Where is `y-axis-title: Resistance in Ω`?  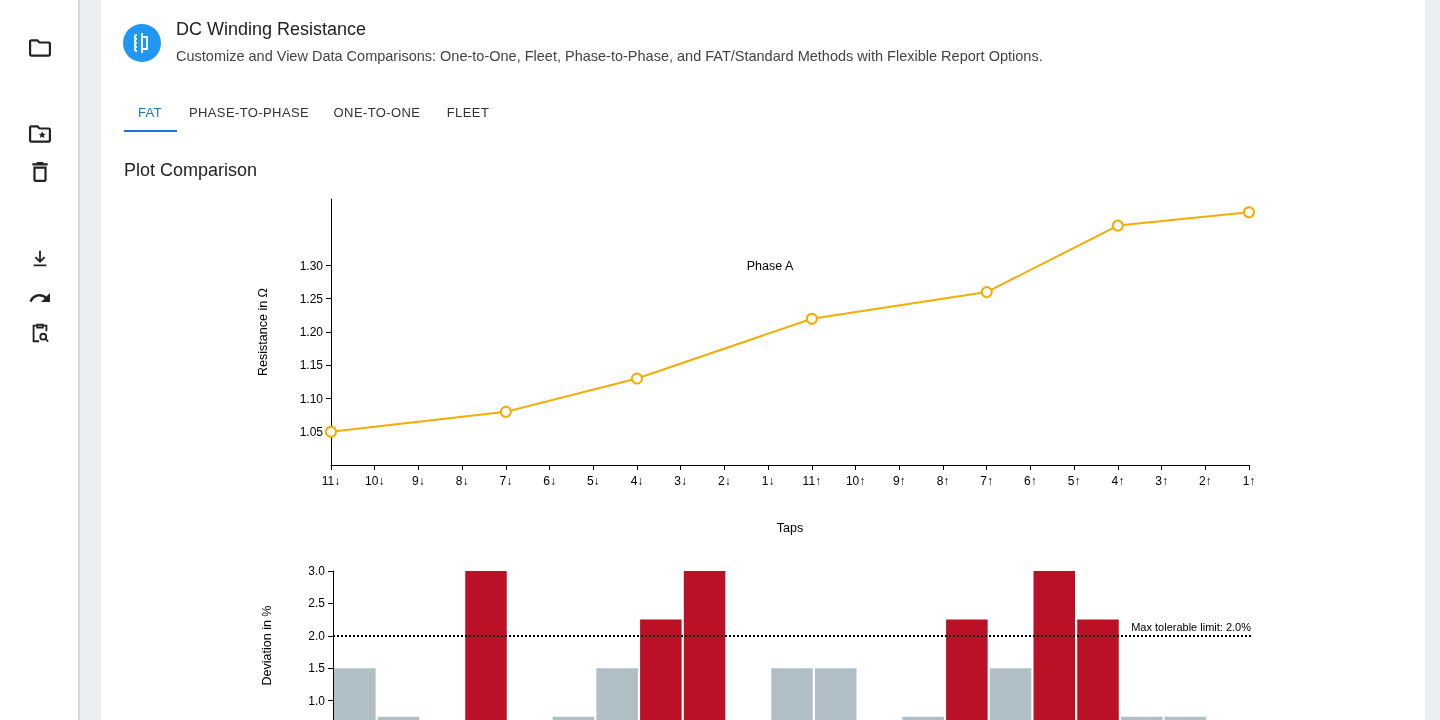 y-axis-title: Resistance in Ω is located at coordinates (262, 332).